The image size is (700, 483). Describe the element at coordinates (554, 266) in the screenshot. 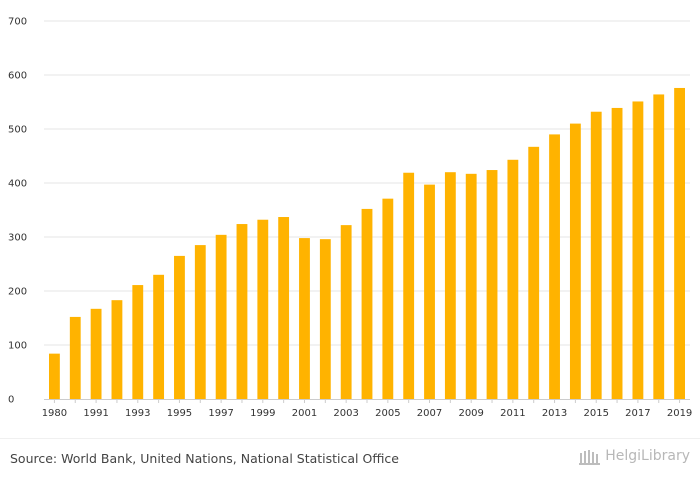

I see `bar-2013` at that location.